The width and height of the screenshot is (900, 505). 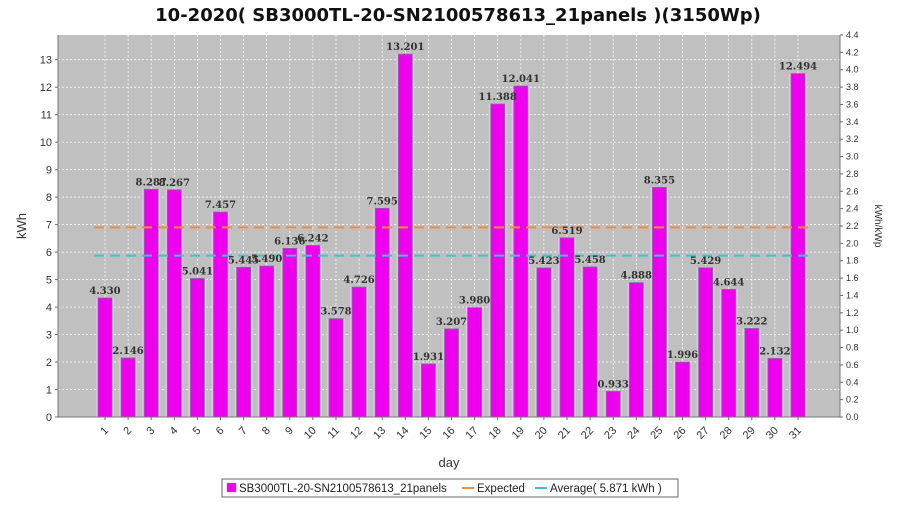 What do you see at coordinates (49, 418) in the screenshot?
I see `y-tick-label: 0` at bounding box center [49, 418].